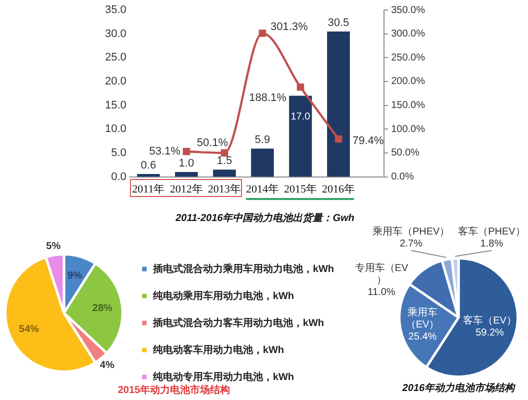 This screenshot has width=528, height=400. Describe the element at coordinates (411, 231) in the screenshot. I see `slice-label: 乘用车（PHEV）` at that location.